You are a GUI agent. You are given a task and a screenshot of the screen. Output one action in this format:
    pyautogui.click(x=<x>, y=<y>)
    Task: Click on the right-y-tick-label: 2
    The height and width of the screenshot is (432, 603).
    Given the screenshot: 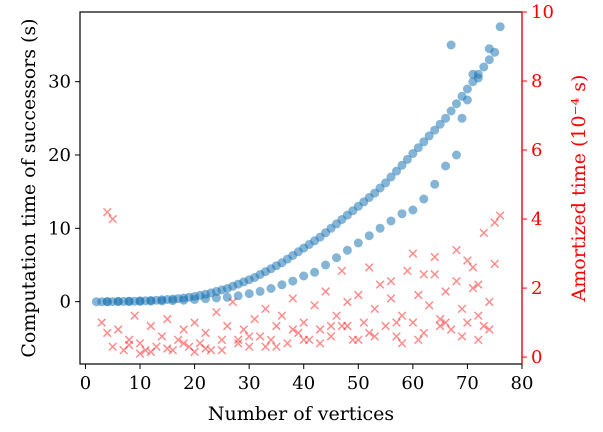 What is the action you would take?
    pyautogui.click(x=536, y=288)
    